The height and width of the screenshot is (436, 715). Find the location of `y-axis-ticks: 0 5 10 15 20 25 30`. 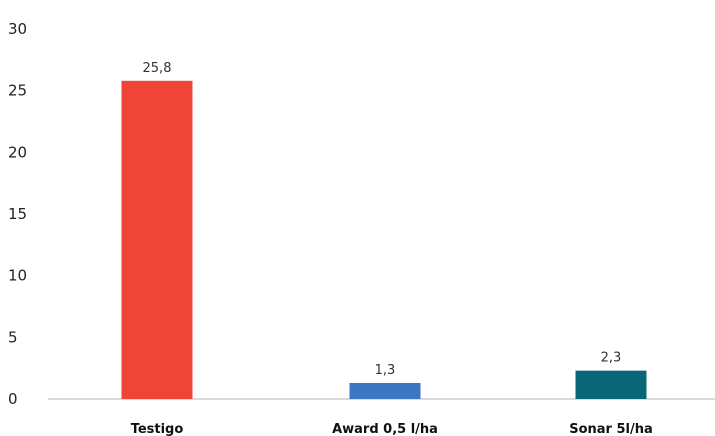

y-axis-ticks: 0 5 10 15 20 25 30 is located at coordinates (17, 214).